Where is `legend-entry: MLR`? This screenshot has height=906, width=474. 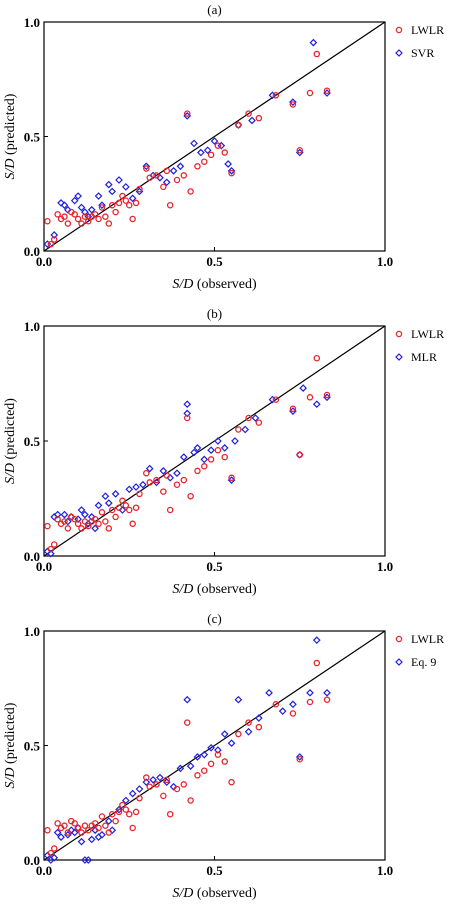 legend-entry: MLR is located at coordinates (424, 357).